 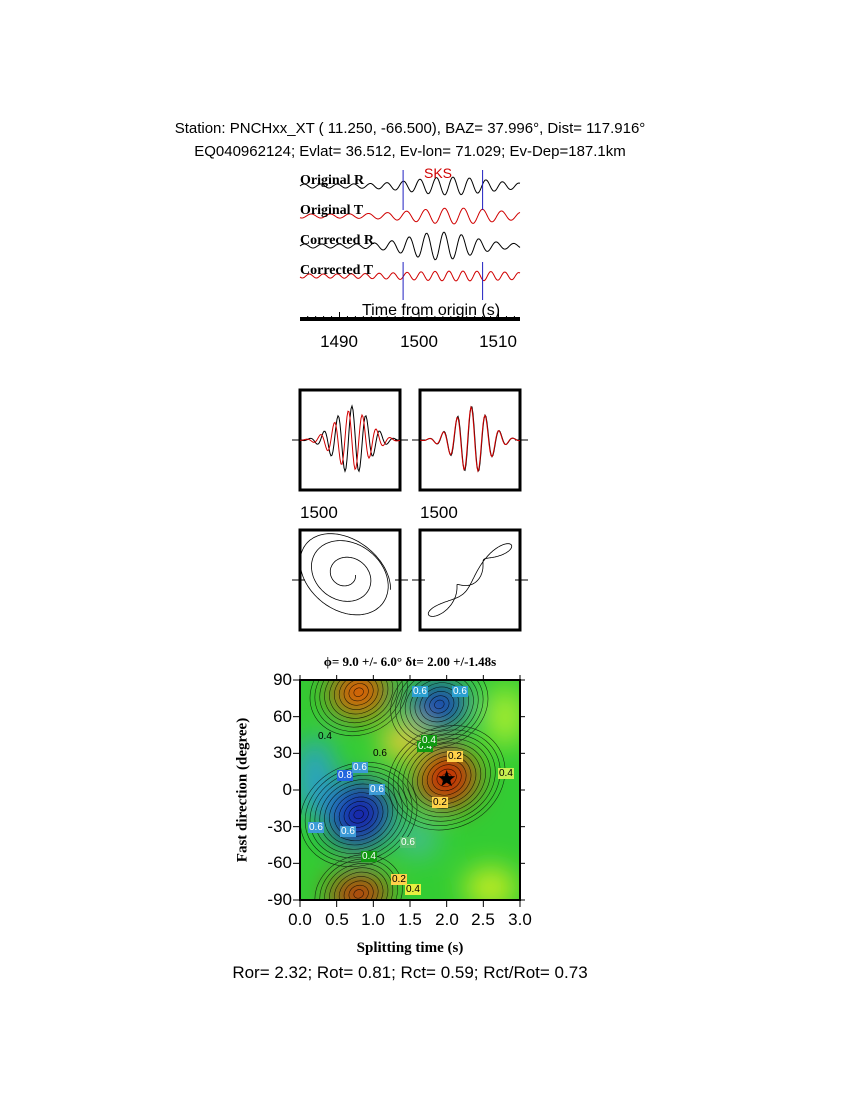 I want to click on trace-corrected-r, so click(x=410, y=246).